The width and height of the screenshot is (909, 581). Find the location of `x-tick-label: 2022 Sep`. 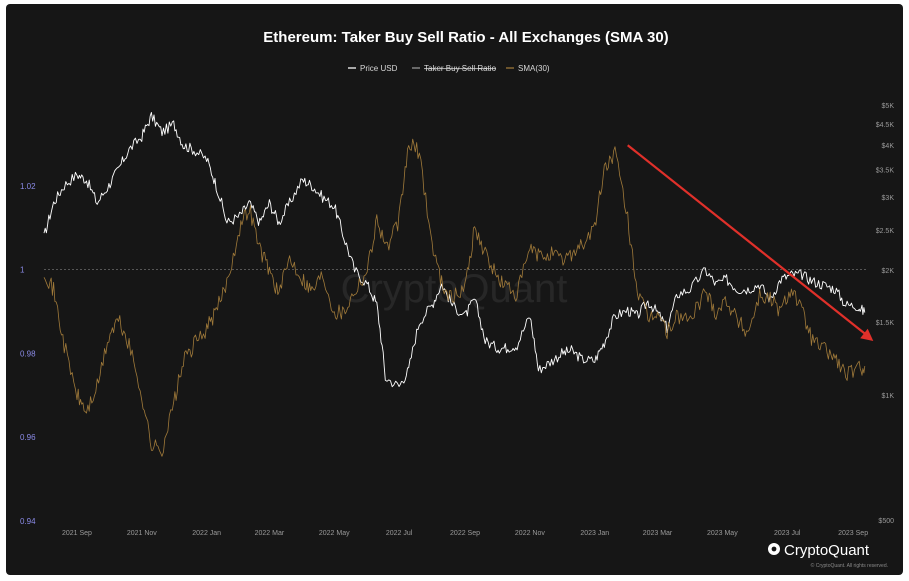

x-tick-label: 2022 Sep is located at coordinates (465, 533).